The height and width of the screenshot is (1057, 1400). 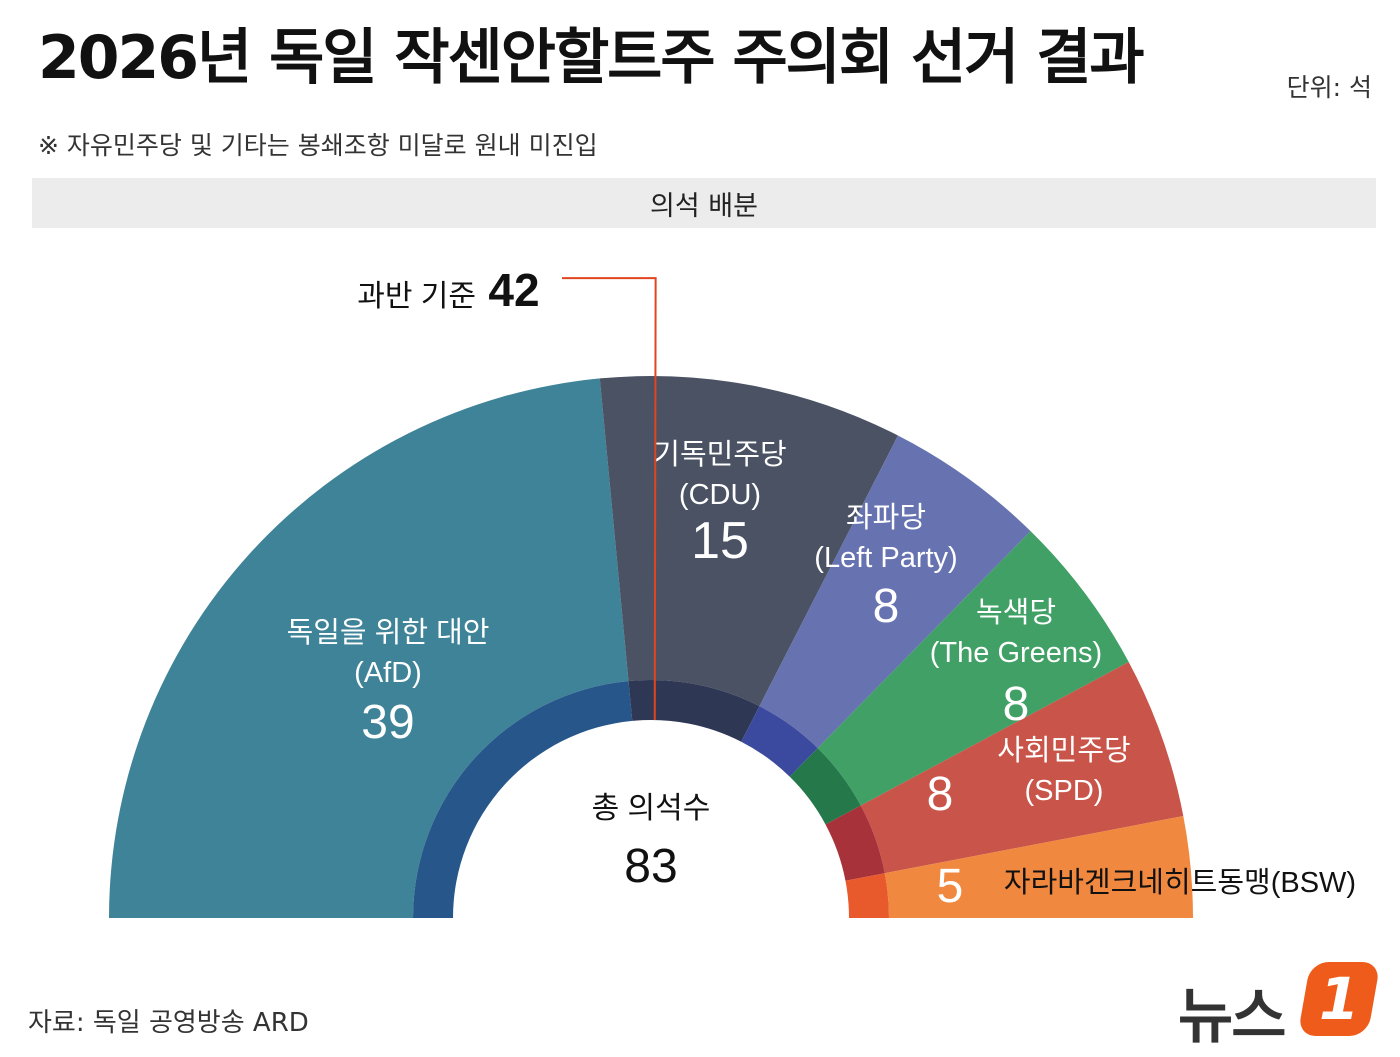 What do you see at coordinates (1180, 882) in the screenshot?
I see `slice-name-label: 자라바겐크네히트동맹(BSW)` at bounding box center [1180, 882].